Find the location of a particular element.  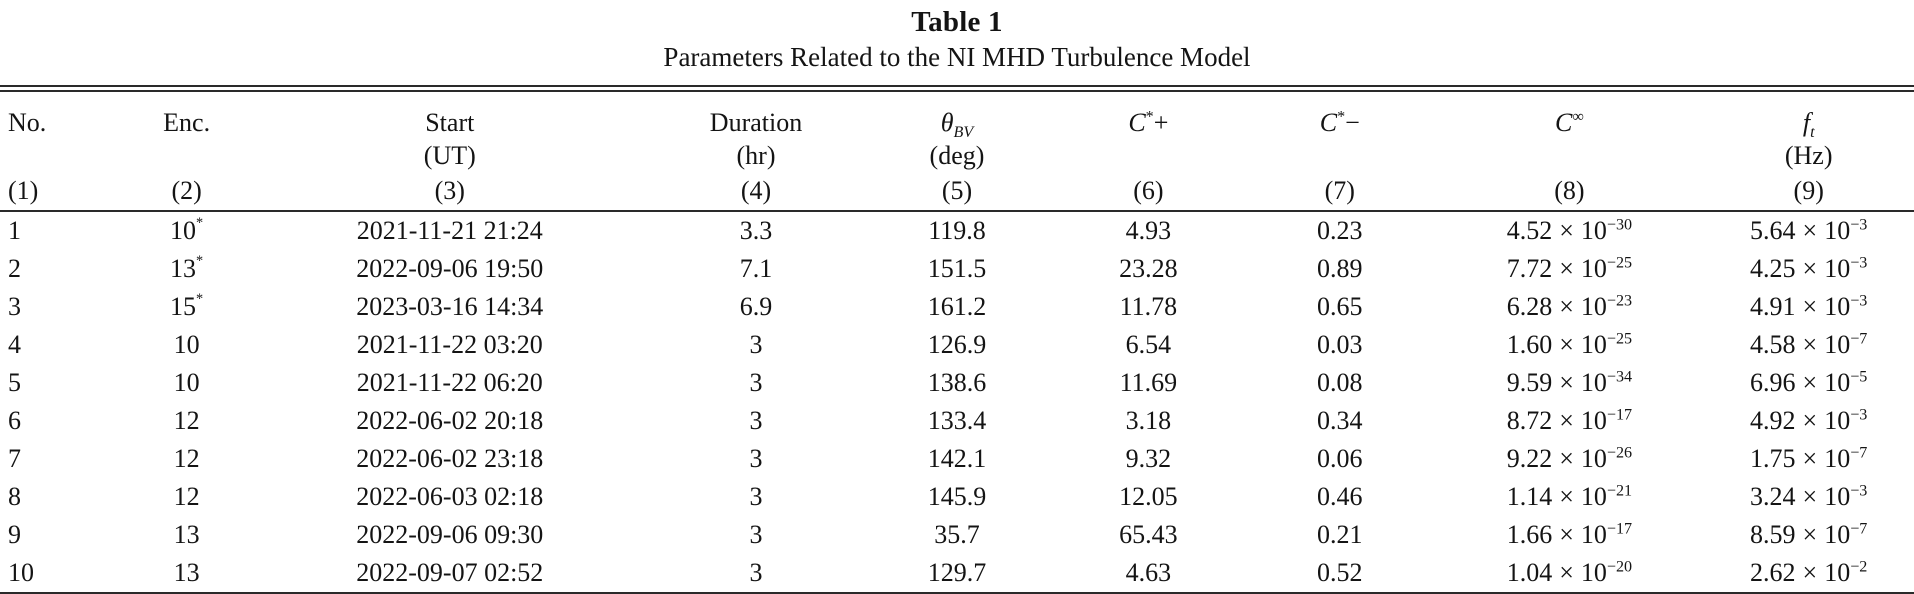

cell-enc: 15* is located at coordinates (187, 306).